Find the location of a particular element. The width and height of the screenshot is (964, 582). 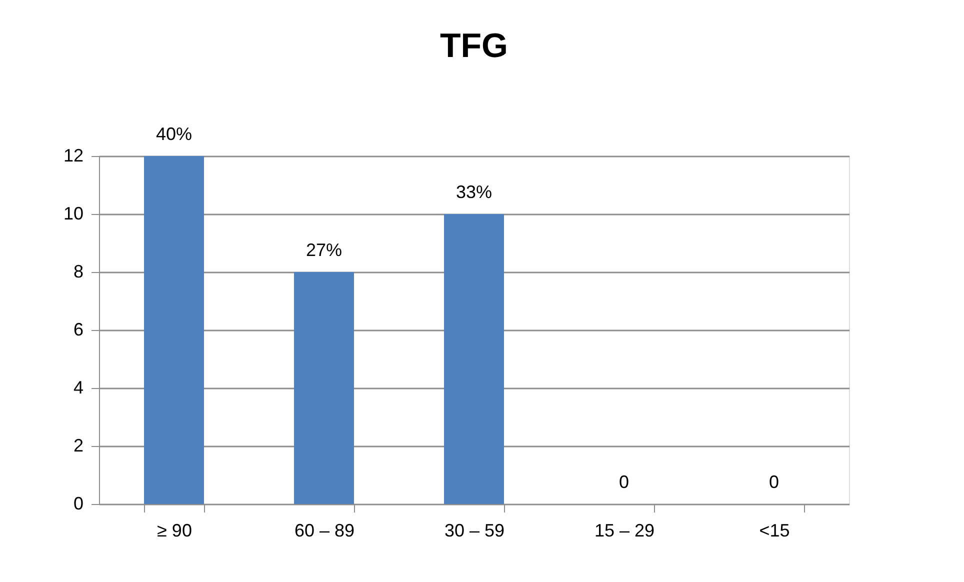

x-tick-label: 60 – 89 is located at coordinates (324, 530).